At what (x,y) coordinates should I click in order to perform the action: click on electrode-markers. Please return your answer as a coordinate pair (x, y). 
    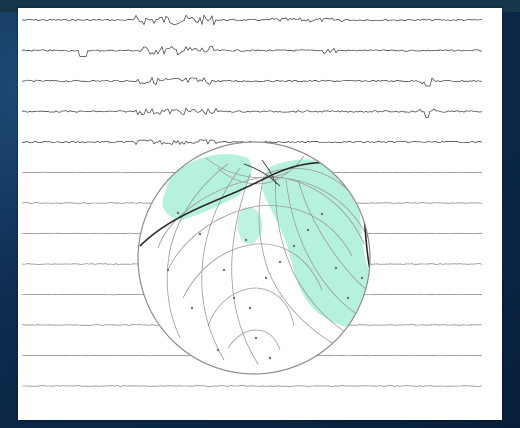
    Looking at the image, I should click on (265, 285).